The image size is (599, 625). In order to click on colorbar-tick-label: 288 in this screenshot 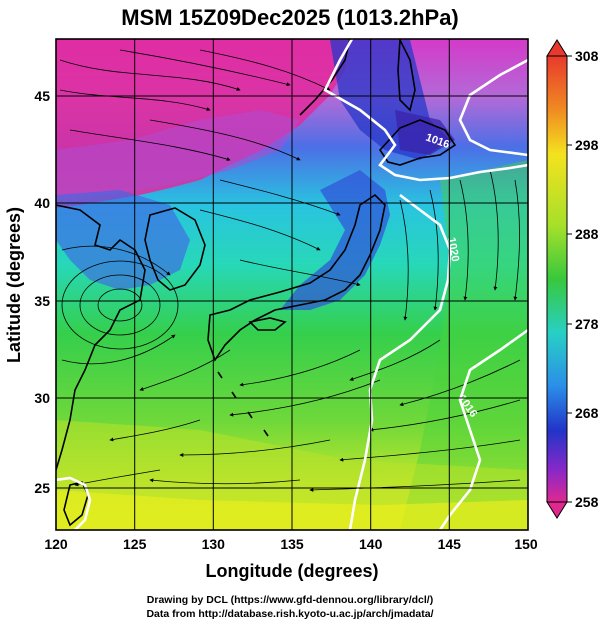, I will do `click(587, 234)`.